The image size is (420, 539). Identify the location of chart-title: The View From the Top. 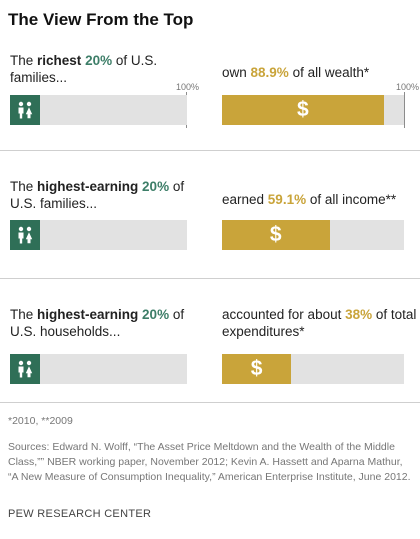
(101, 19).